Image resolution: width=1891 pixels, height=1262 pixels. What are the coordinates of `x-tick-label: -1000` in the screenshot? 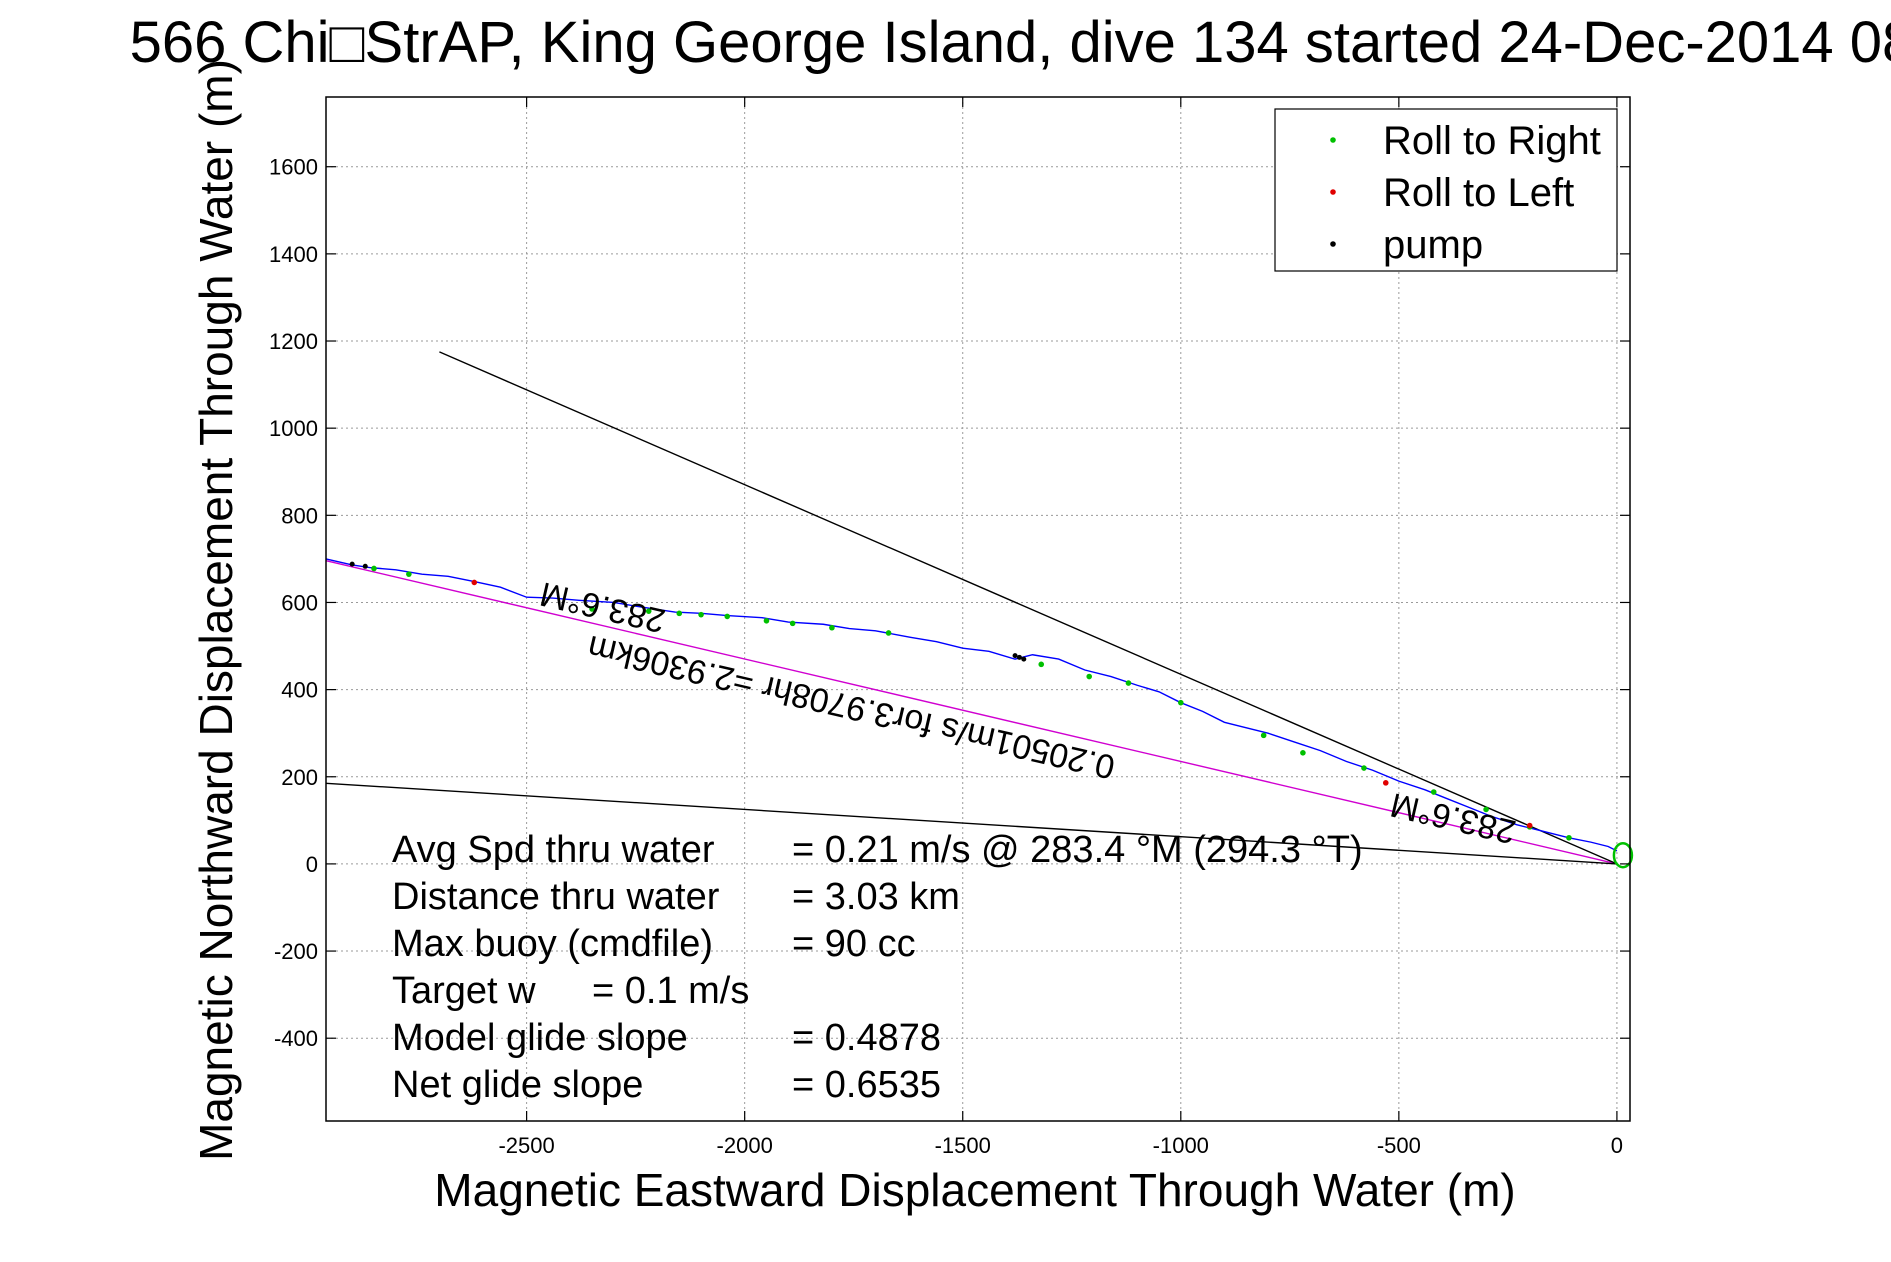 It's located at (1181, 1145).